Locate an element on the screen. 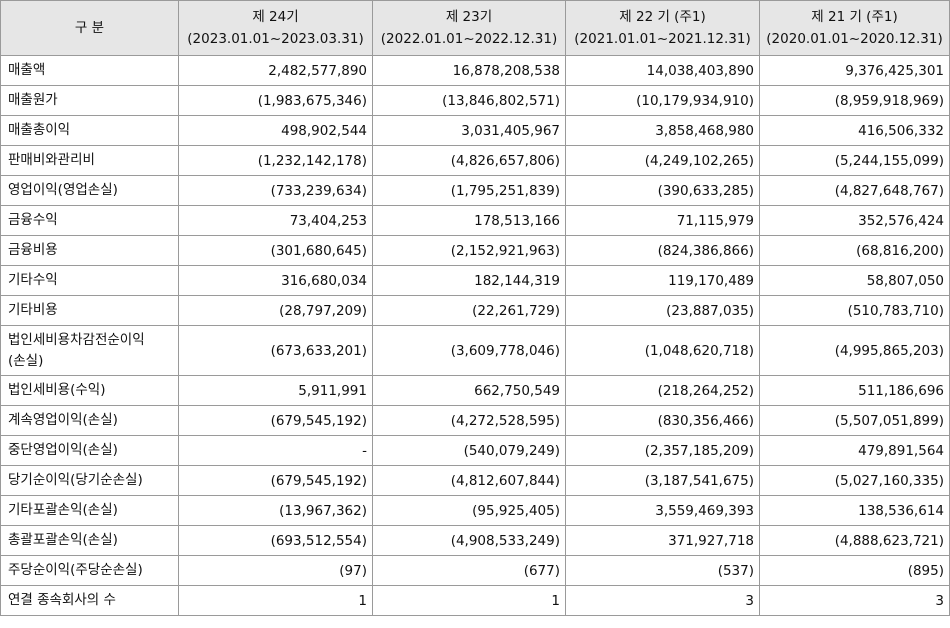 This screenshot has height=628, width=950. period-title: 제 24기 is located at coordinates (275, 17).